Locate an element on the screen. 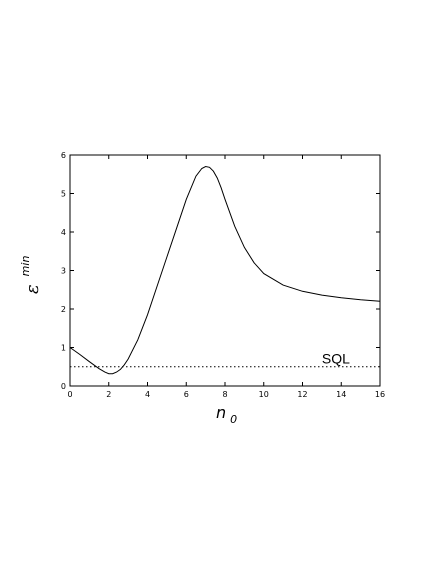 Image resolution: width=436 pixels, height=564 pixels. x-tick-label: 14 is located at coordinates (341, 394).